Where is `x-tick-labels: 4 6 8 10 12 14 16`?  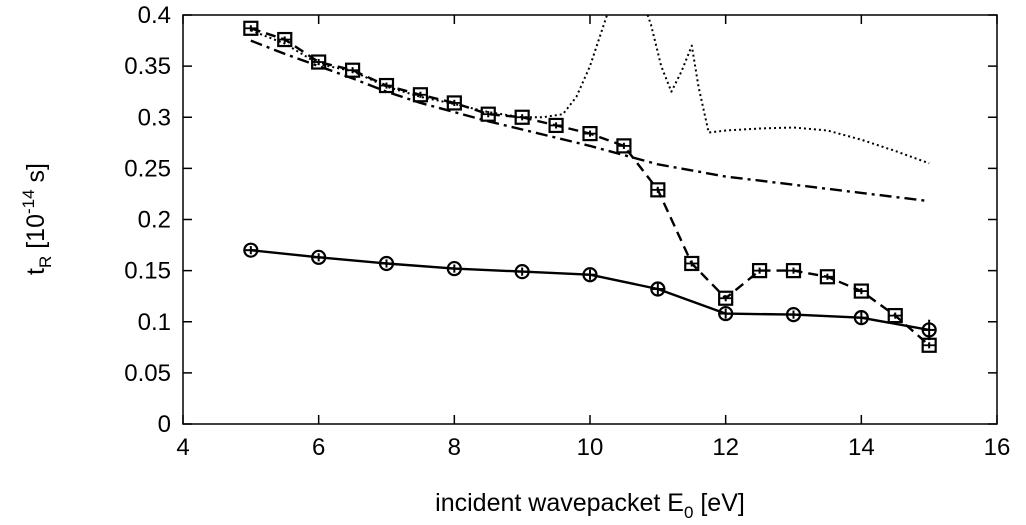
x-tick-labels: 4 6 8 10 12 14 16 is located at coordinates (593, 447).